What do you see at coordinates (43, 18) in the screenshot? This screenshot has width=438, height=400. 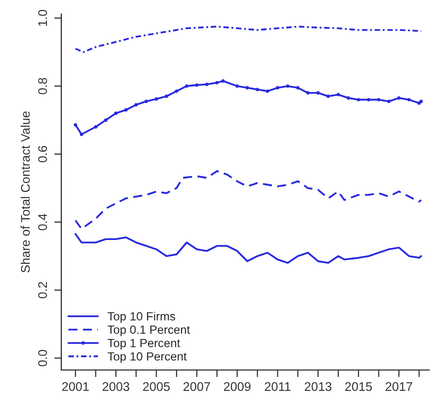 I see `y-tick-label: 1.0` at bounding box center [43, 18].